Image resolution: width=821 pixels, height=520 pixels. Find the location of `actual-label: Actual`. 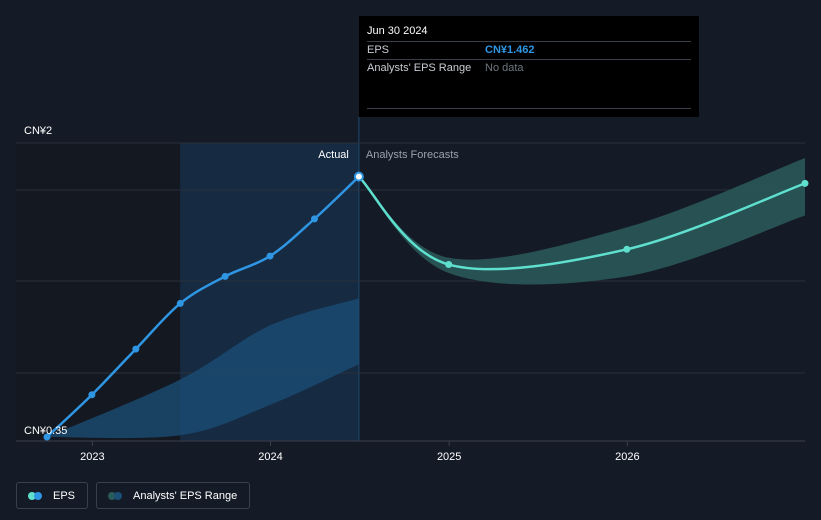

actual-label: Actual is located at coordinates (333, 155).